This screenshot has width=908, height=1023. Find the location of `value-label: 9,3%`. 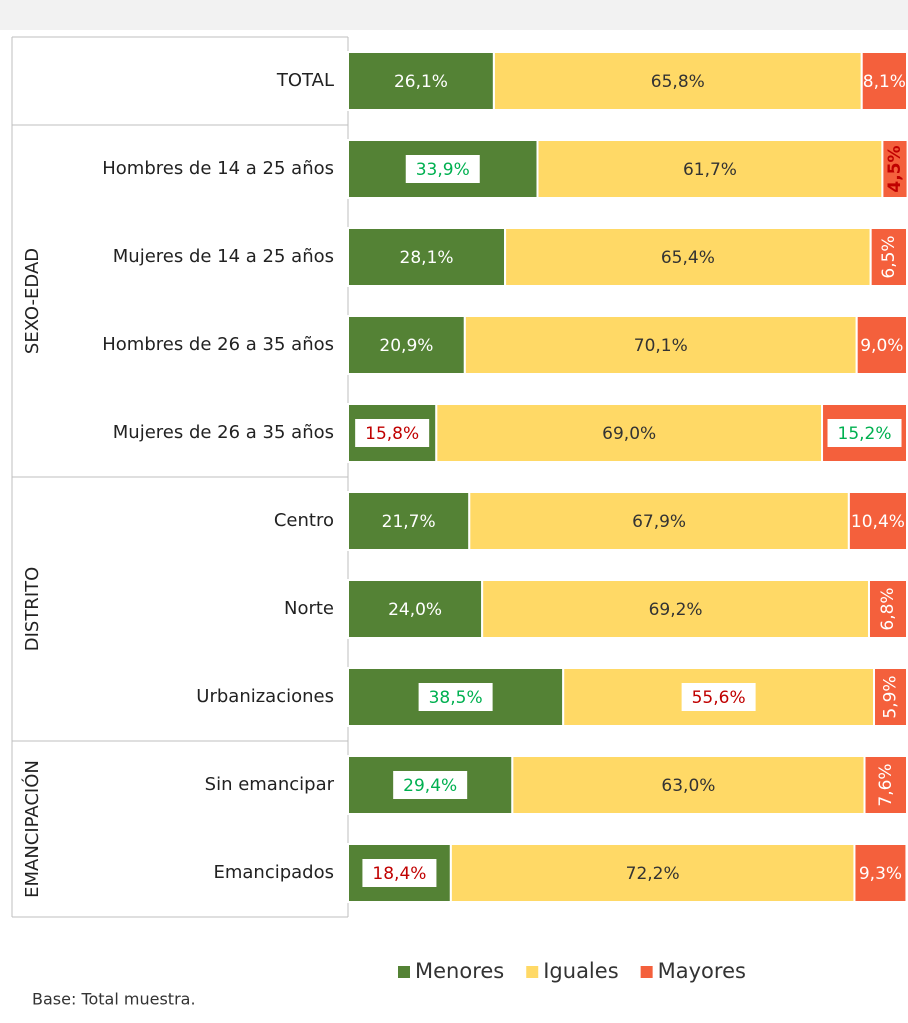

value-label: 9,3% is located at coordinates (880, 874).